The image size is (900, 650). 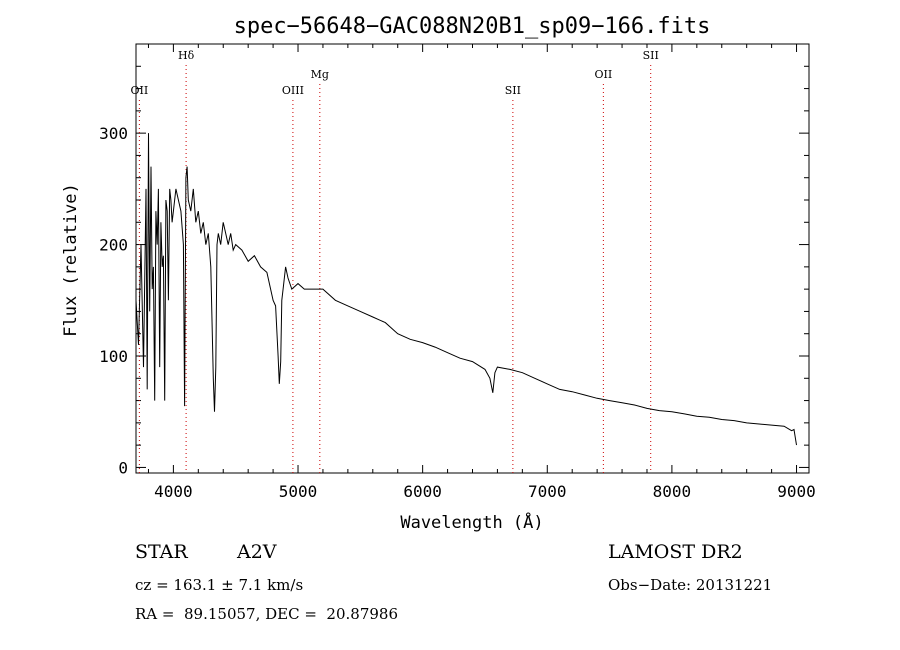 I want to click on chart-title: spec−56648−GAC088N20B1_sp09−166.fits, so click(x=472, y=26).